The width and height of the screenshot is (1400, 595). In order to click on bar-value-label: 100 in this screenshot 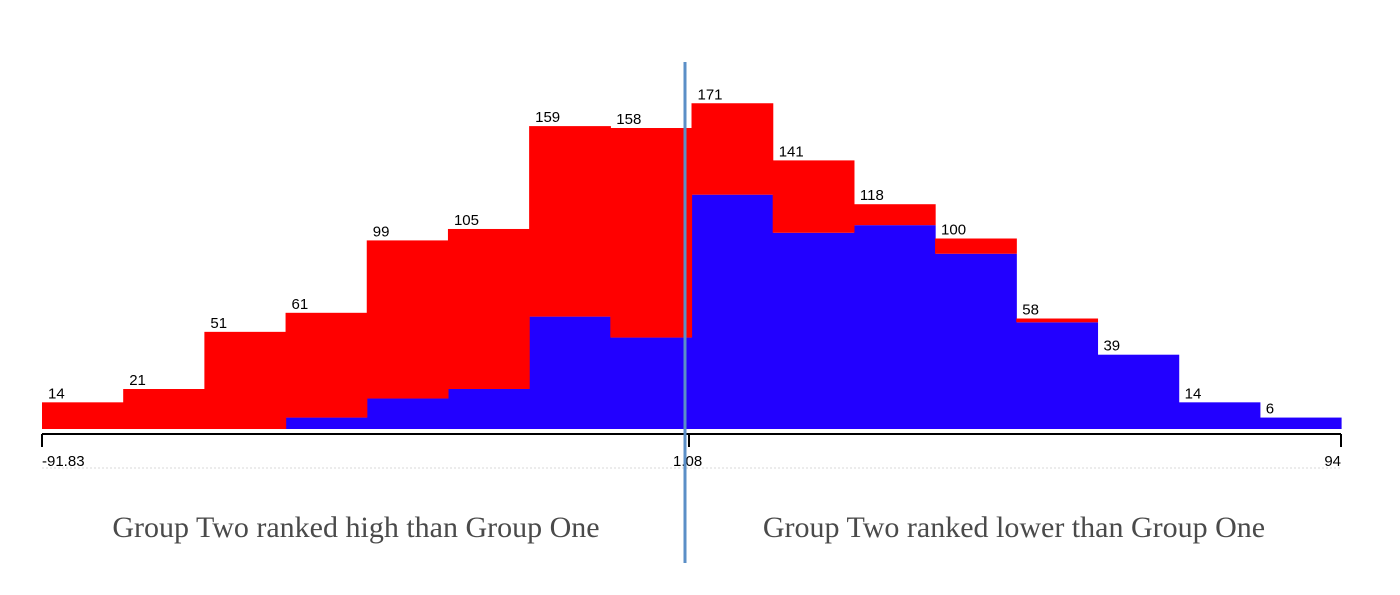, I will do `click(953, 230)`.